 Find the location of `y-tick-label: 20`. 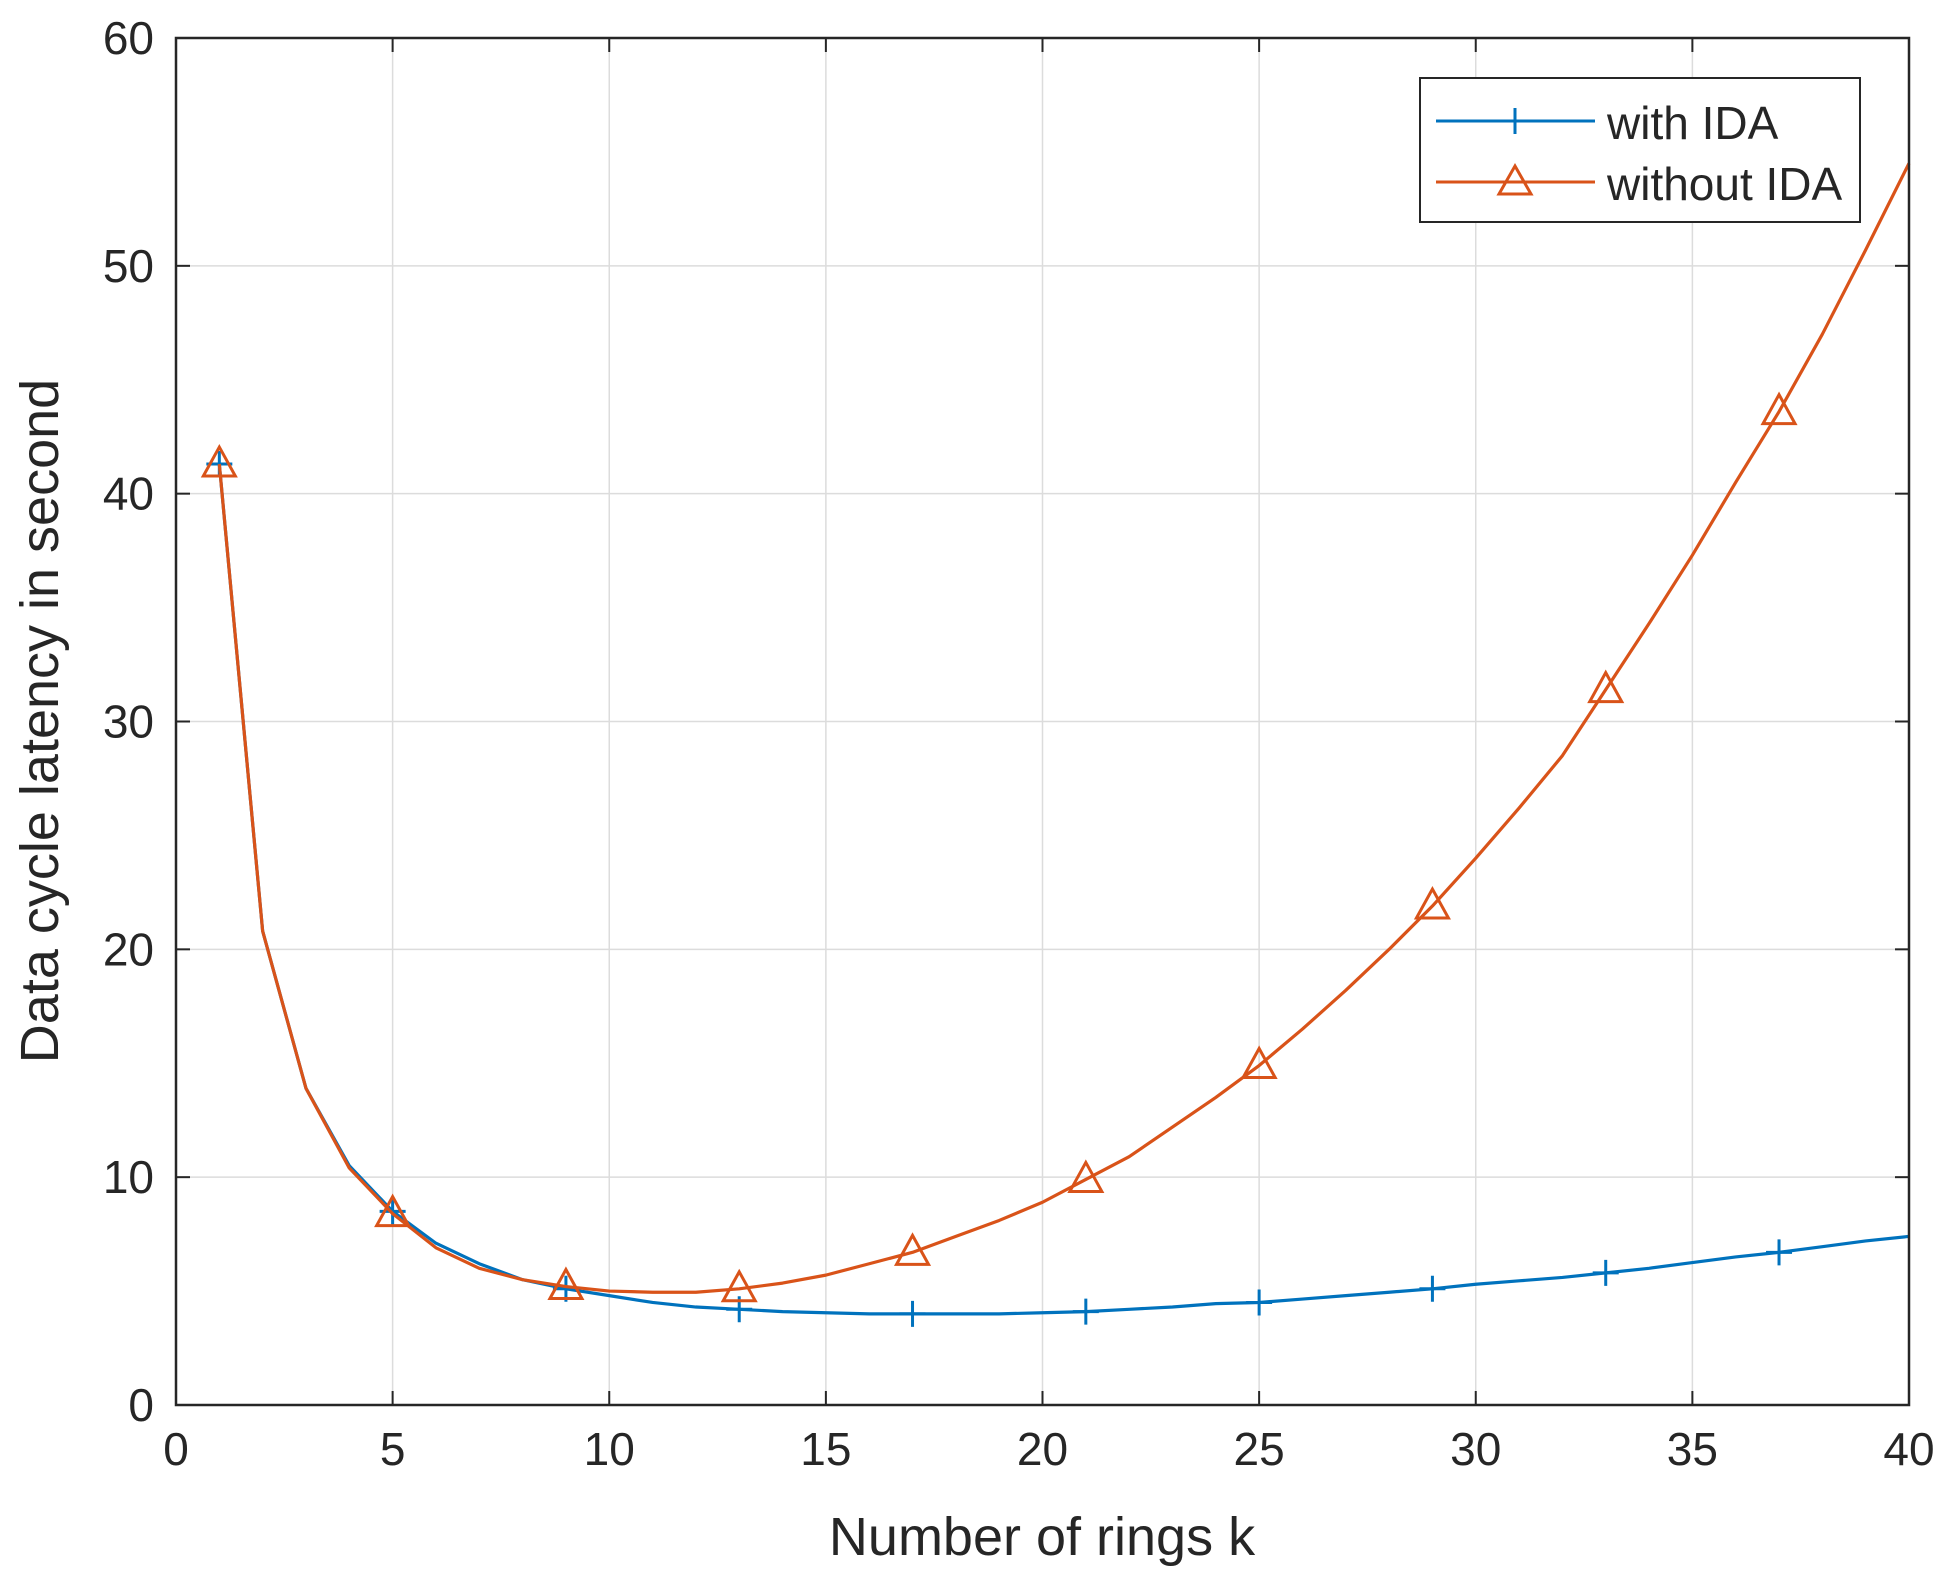

y-tick-label: 20 is located at coordinates (128, 949).